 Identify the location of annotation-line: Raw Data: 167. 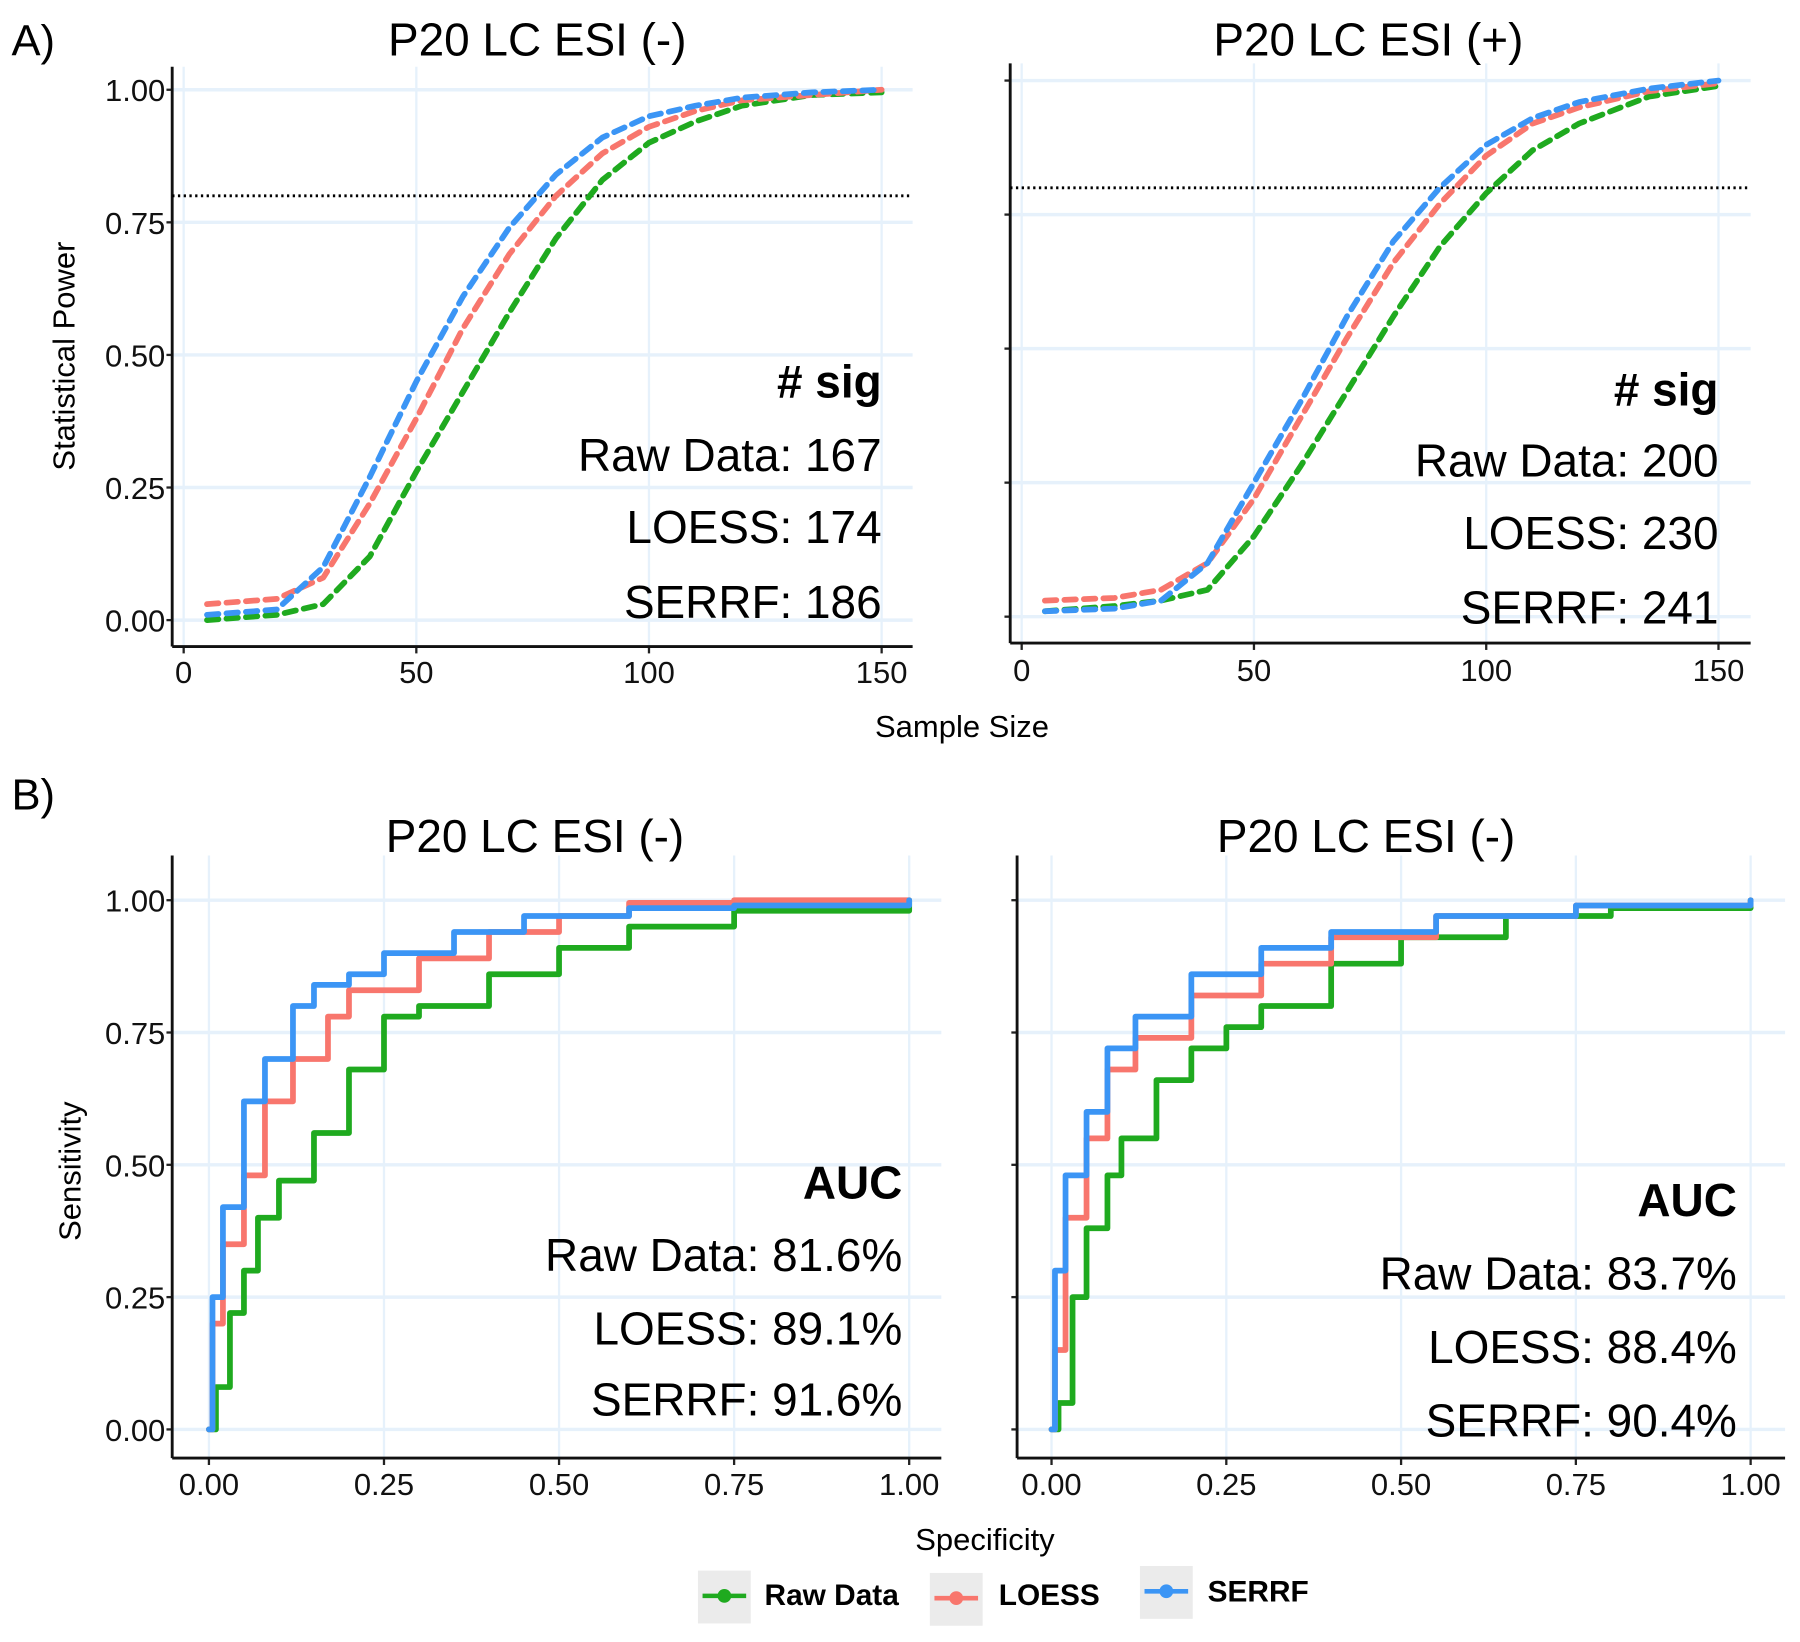
(730, 455).